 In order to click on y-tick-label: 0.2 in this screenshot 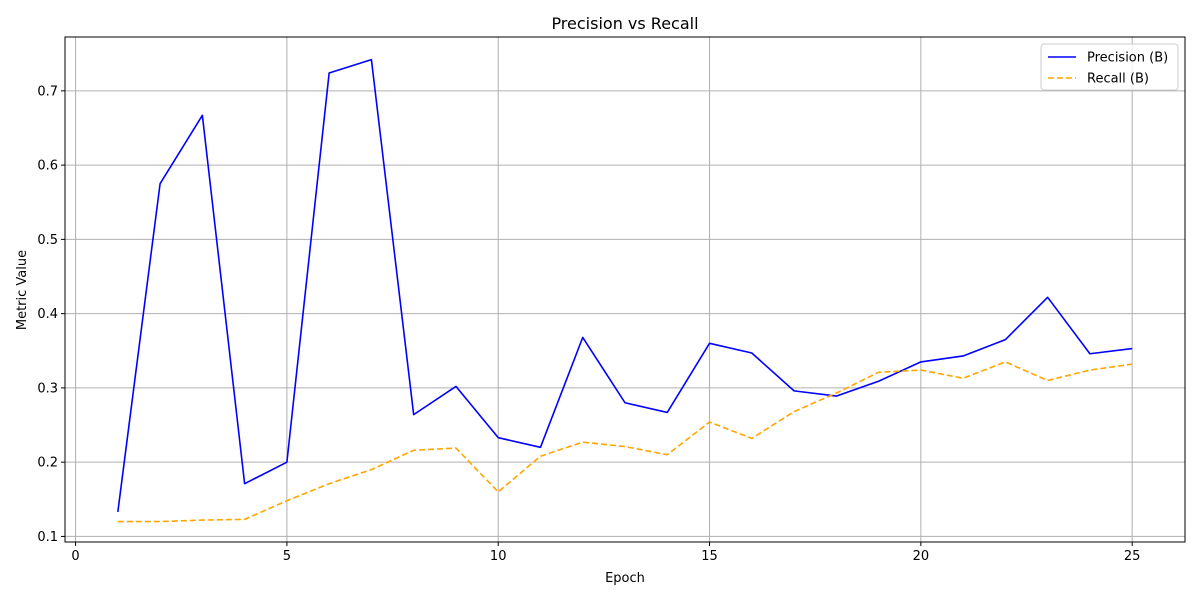, I will do `click(47, 463)`.